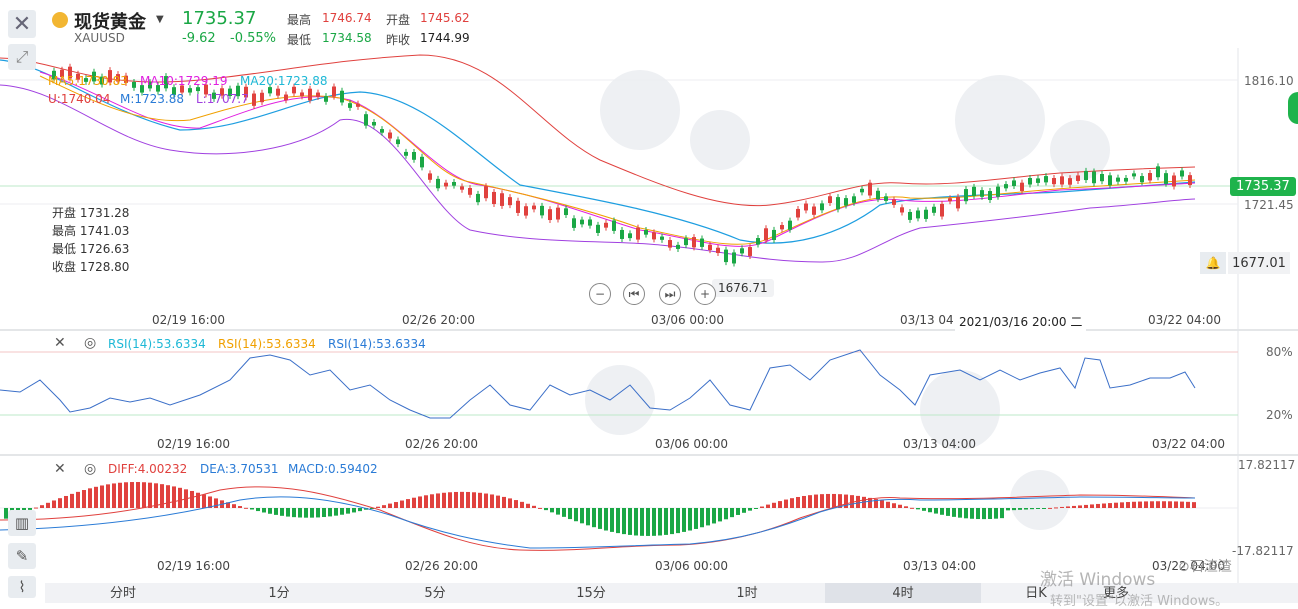 This screenshot has width=1298, height=609. Describe the element at coordinates (193, 444) in the screenshot. I see `rsi-x-label: 02/19 16:00` at that location.